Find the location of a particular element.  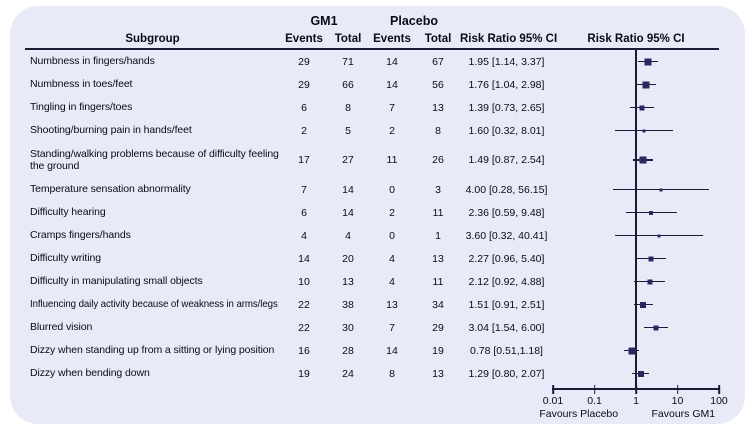

risk-ratio-ci-value: 3.60 [0.32, 40.41] is located at coordinates (506, 235).